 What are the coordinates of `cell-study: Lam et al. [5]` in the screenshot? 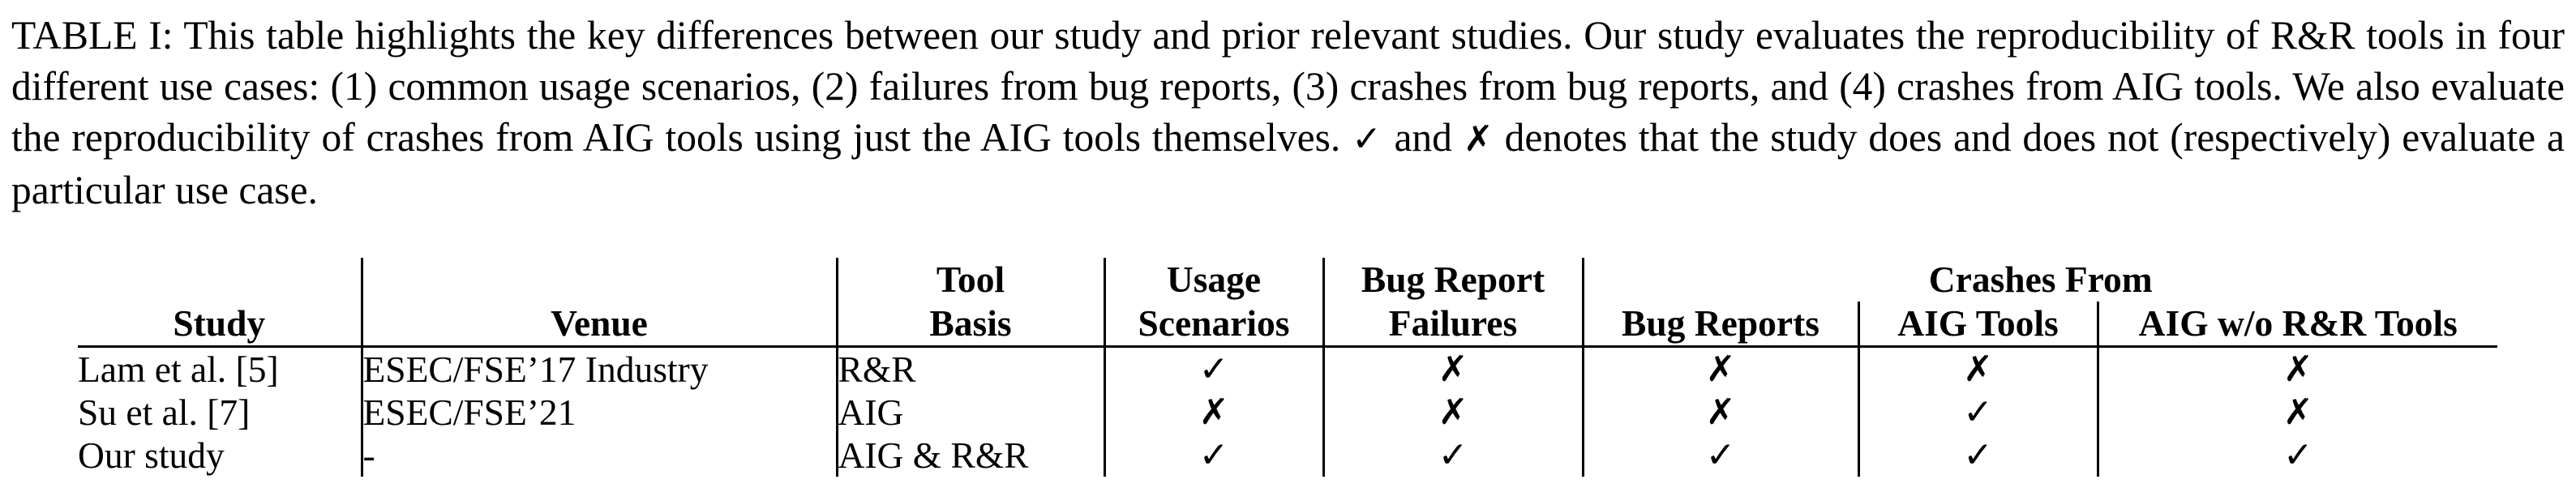 It's located at (220, 368).